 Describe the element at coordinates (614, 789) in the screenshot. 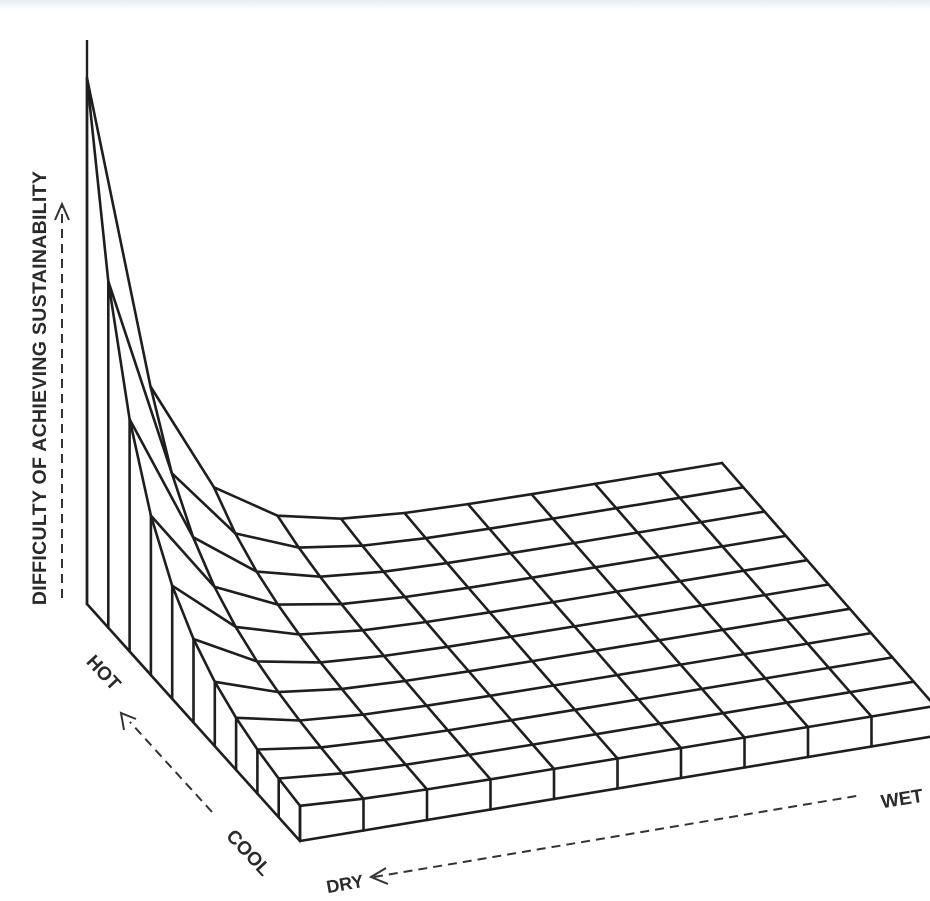

I see `base-front-edge` at that location.